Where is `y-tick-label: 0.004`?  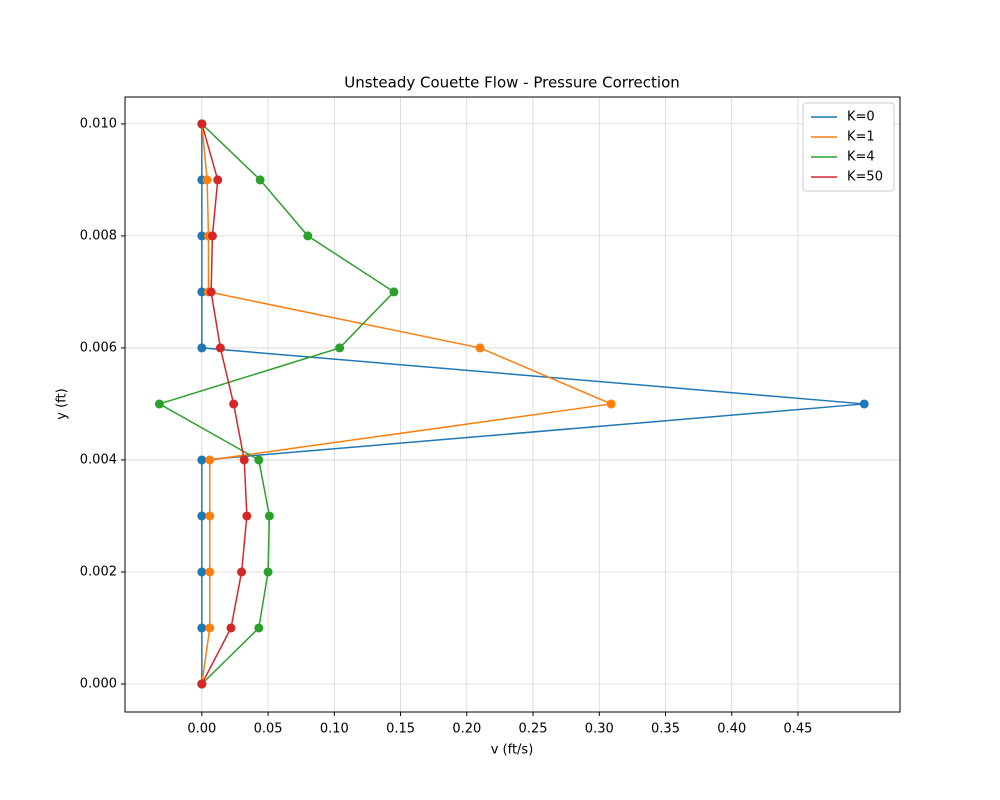
y-tick-label: 0.004 is located at coordinates (98, 459).